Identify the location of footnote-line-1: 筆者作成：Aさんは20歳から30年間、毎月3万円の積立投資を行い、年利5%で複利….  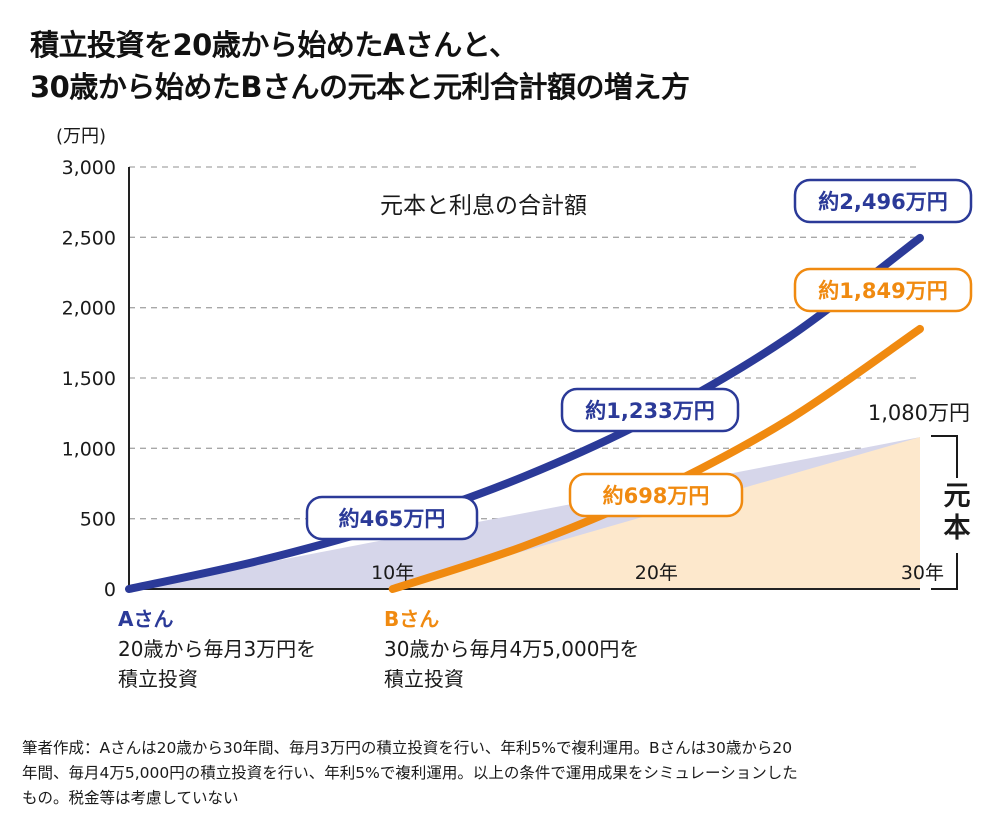
(407, 748).